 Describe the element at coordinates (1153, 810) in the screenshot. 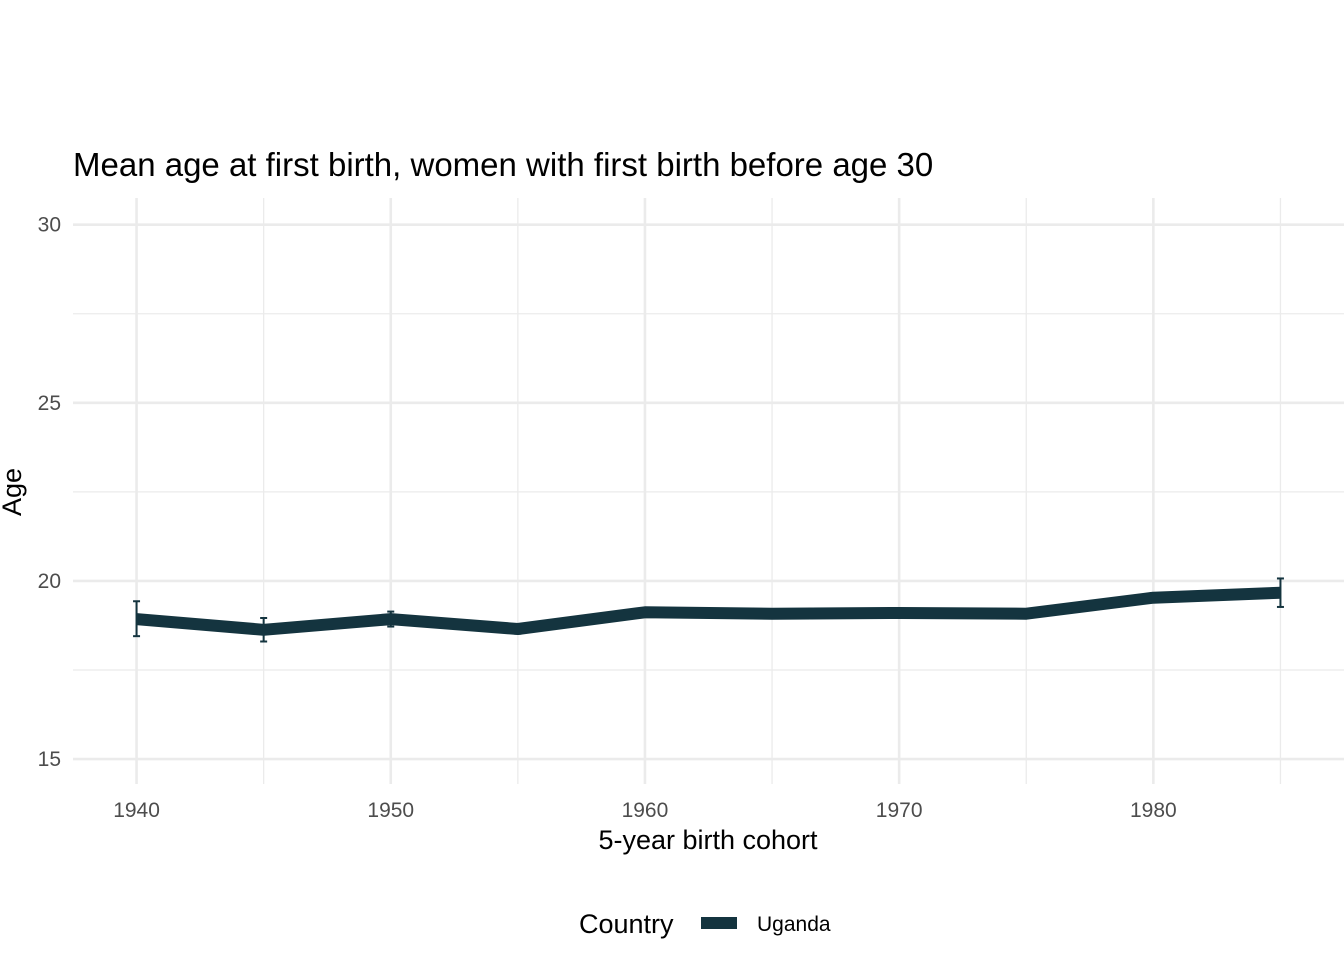

I see `x-tick-label: 1980` at that location.